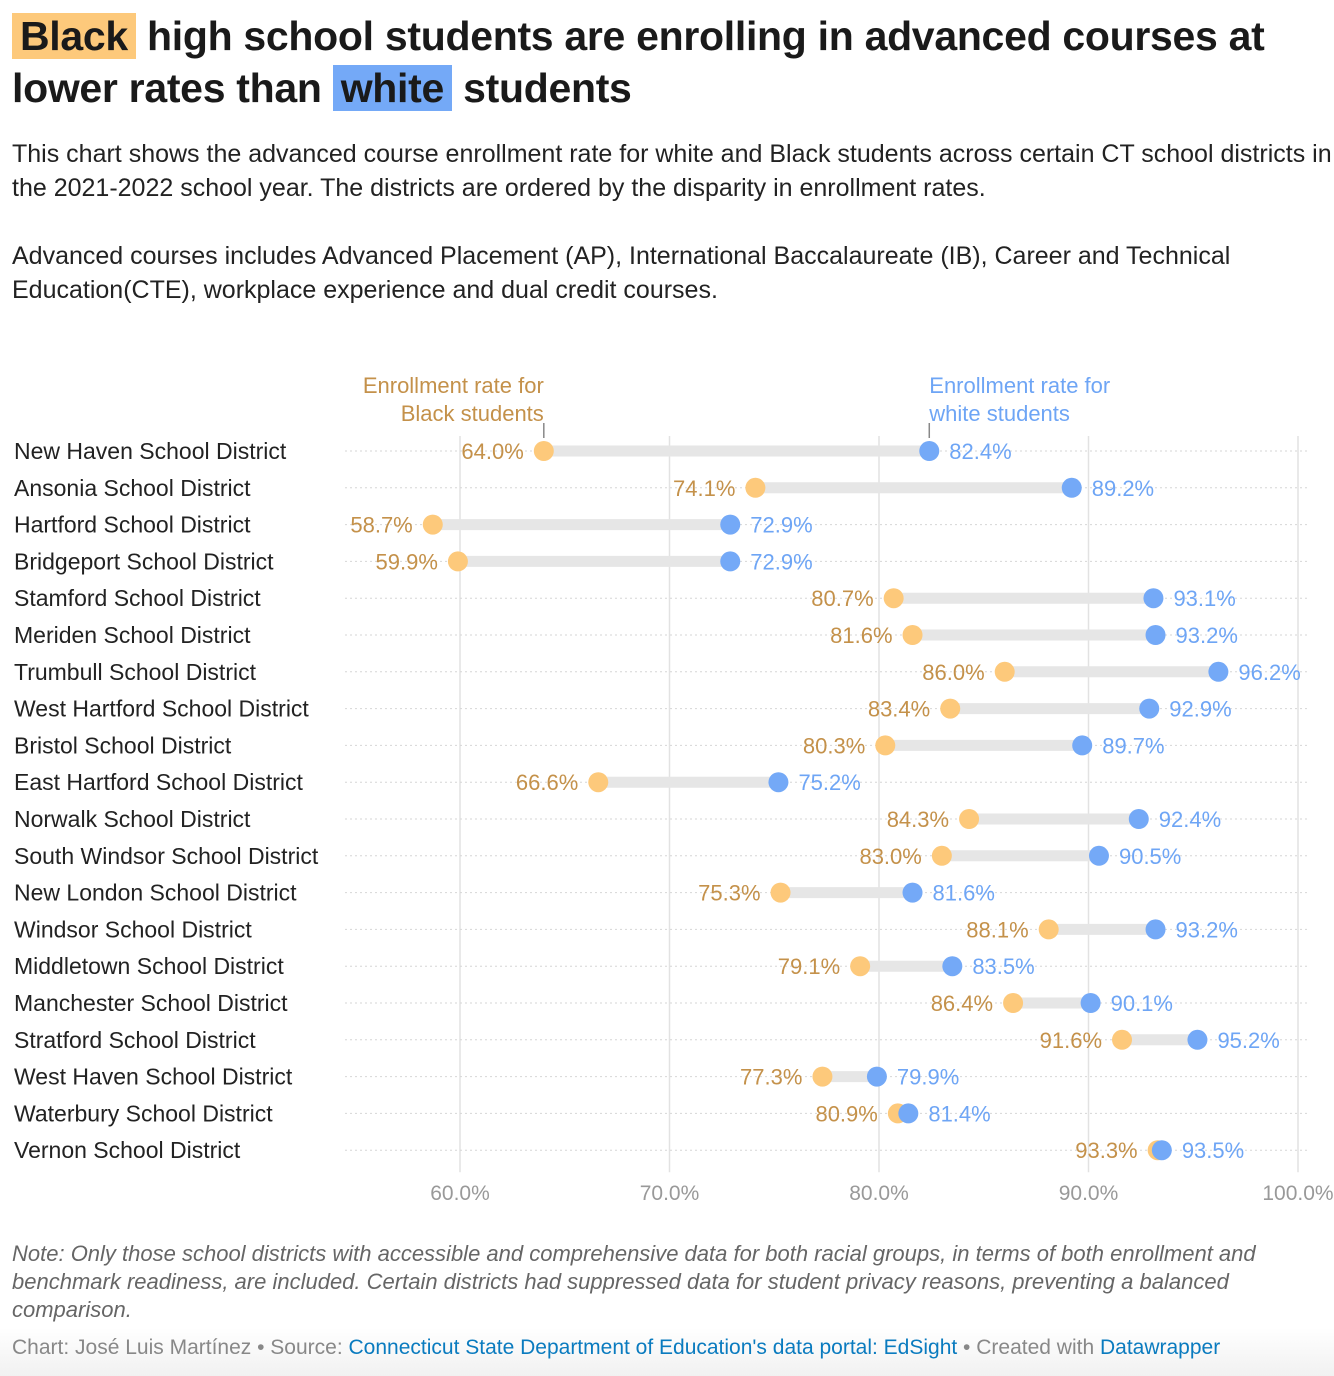 The height and width of the screenshot is (1376, 1334). Describe the element at coordinates (861, 635) in the screenshot. I see `black-value-label: 81.6%` at that location.